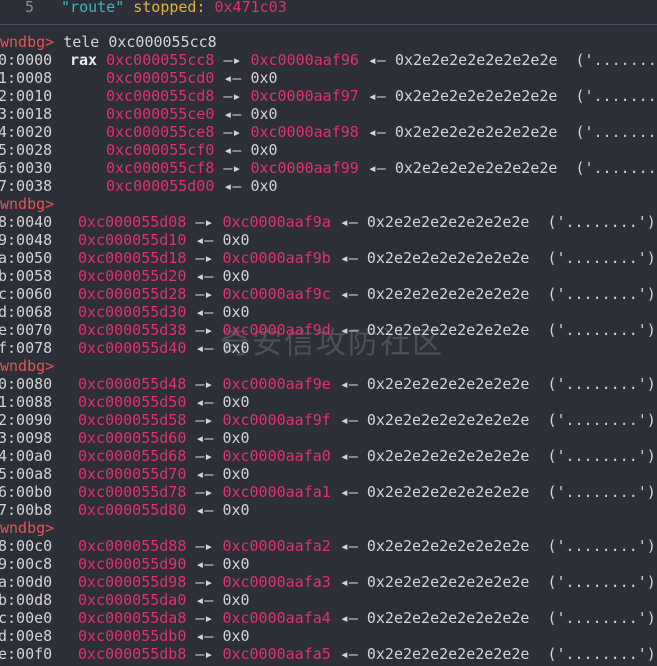 The image size is (657, 666). Describe the element at coordinates (132, 492) in the screenshot. I see `address: 0xc000055d78` at that location.